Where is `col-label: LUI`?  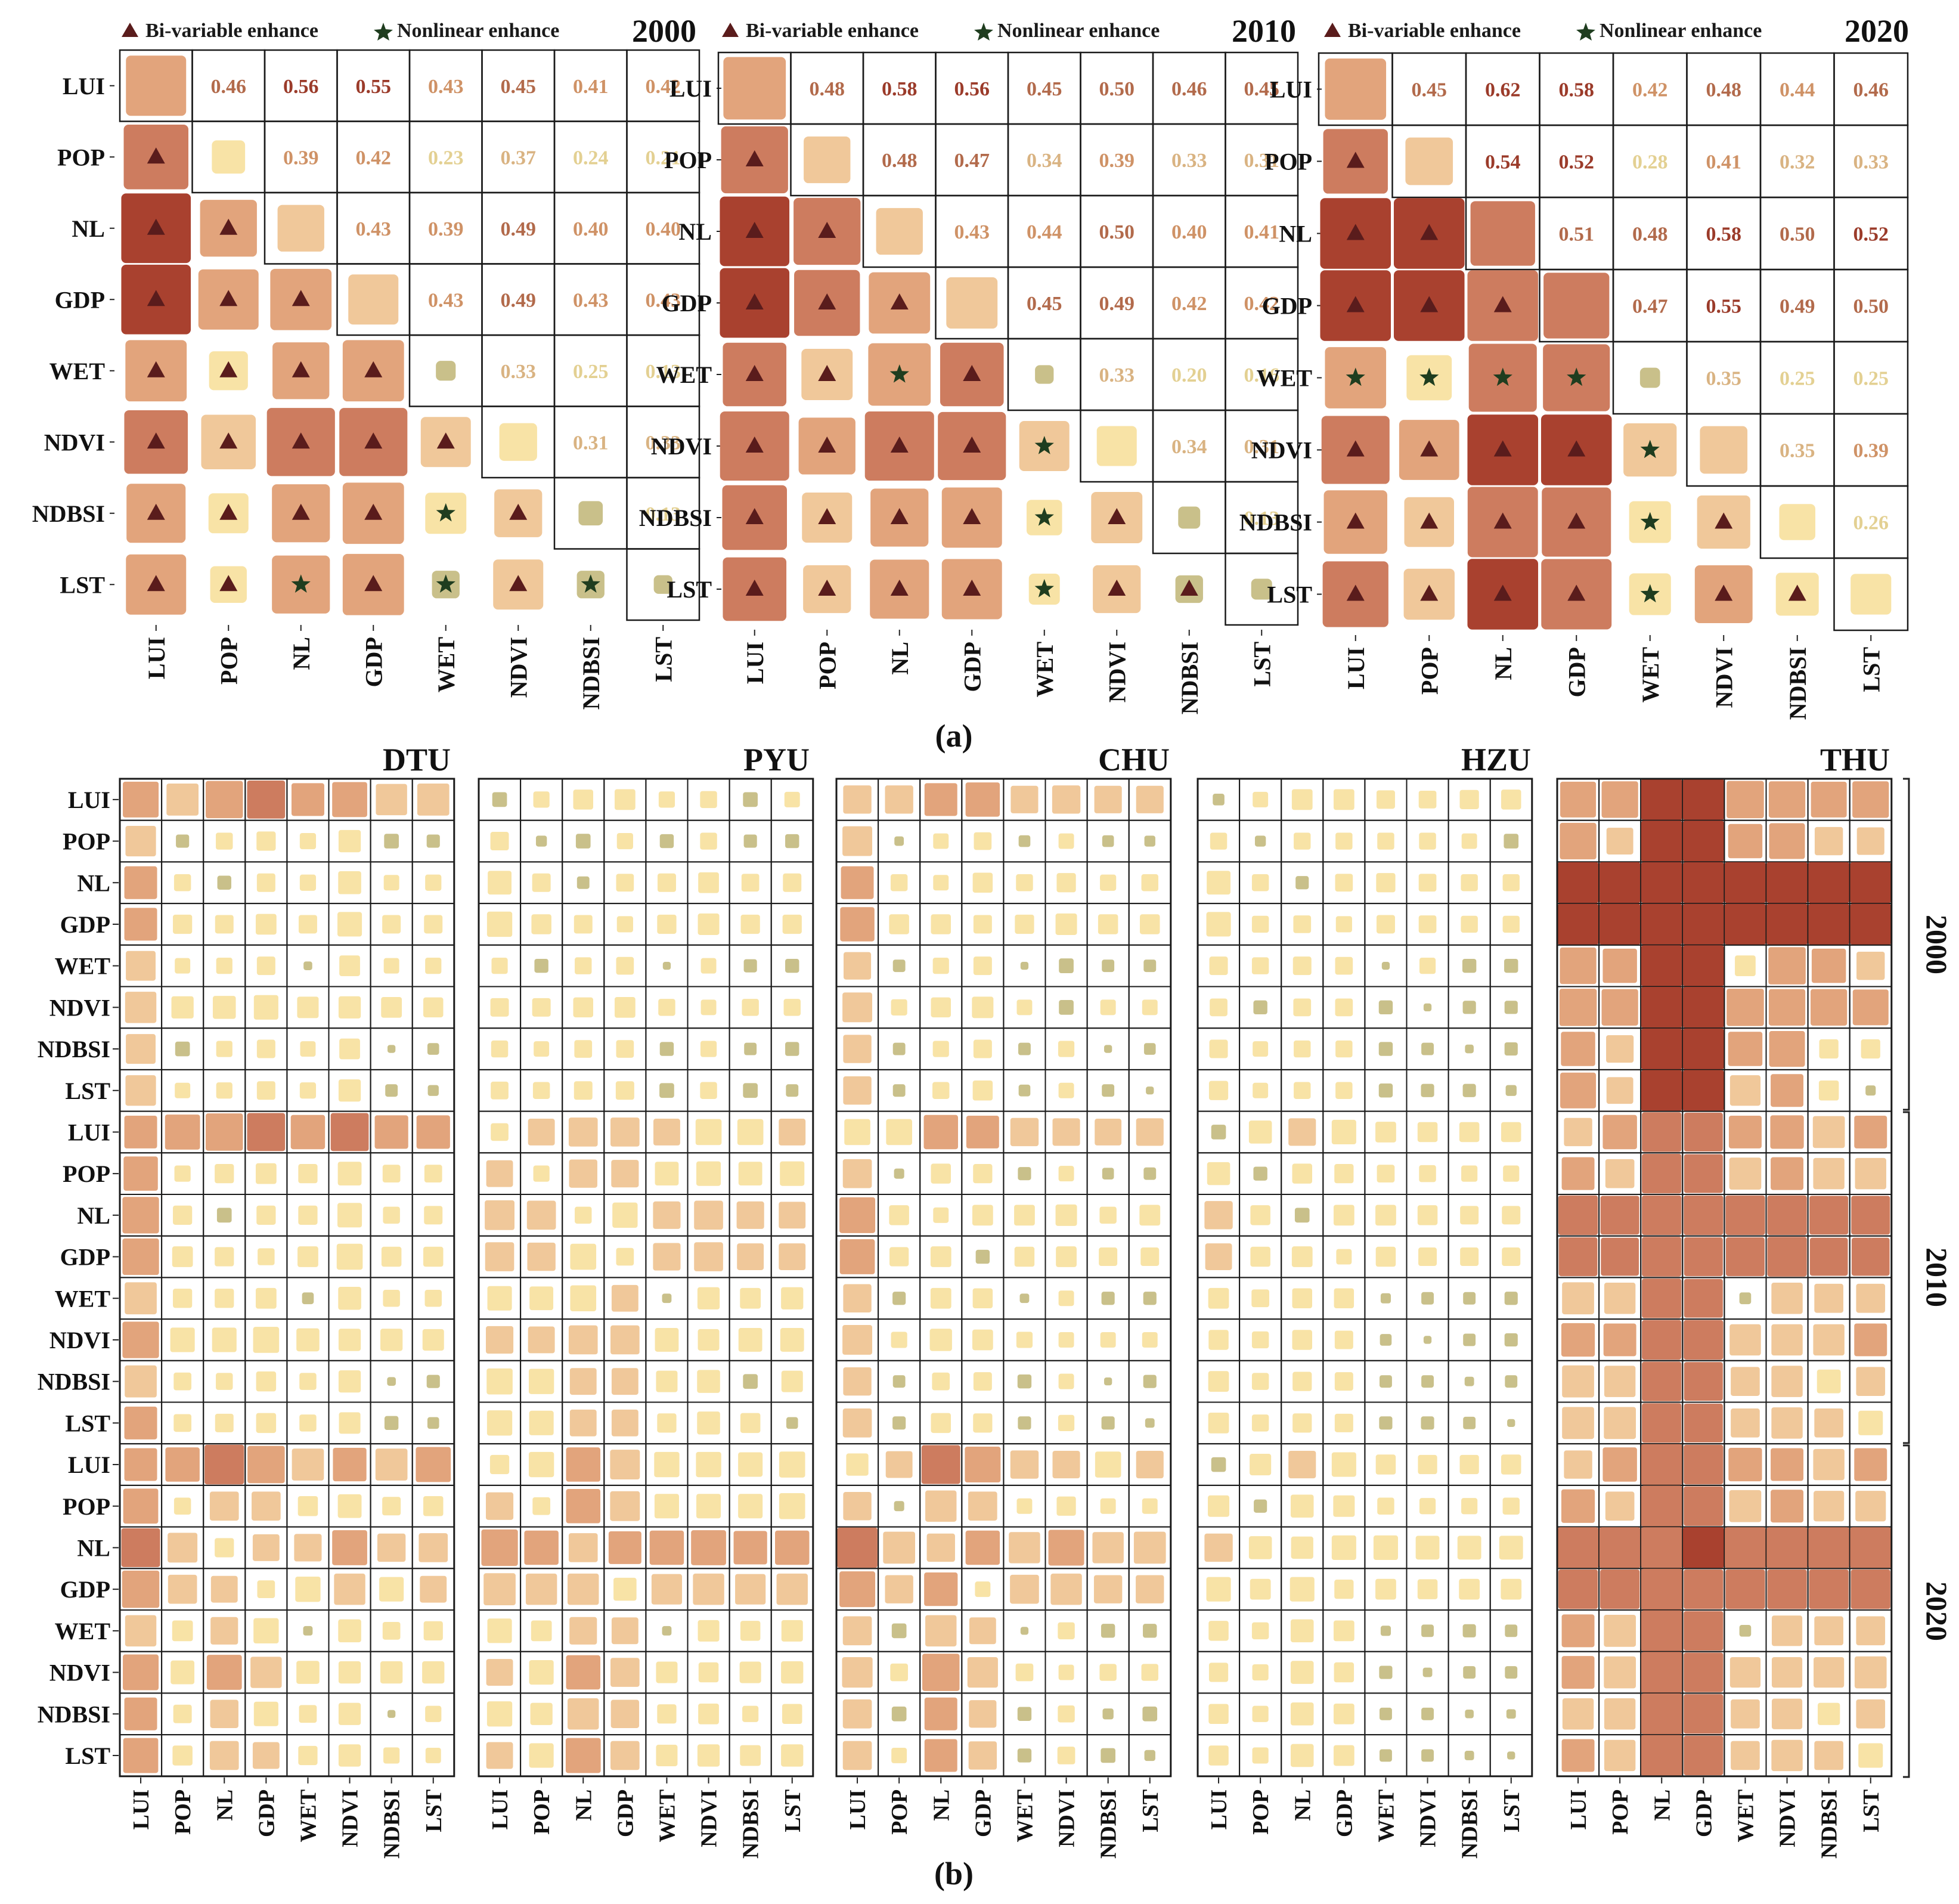
col-label: LUI is located at coordinates (500, 1810).